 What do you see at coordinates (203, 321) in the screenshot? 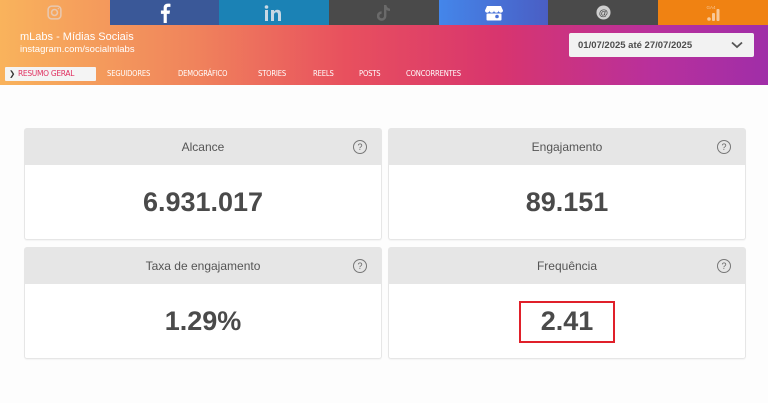
I see `card-value: 1.29%` at bounding box center [203, 321].